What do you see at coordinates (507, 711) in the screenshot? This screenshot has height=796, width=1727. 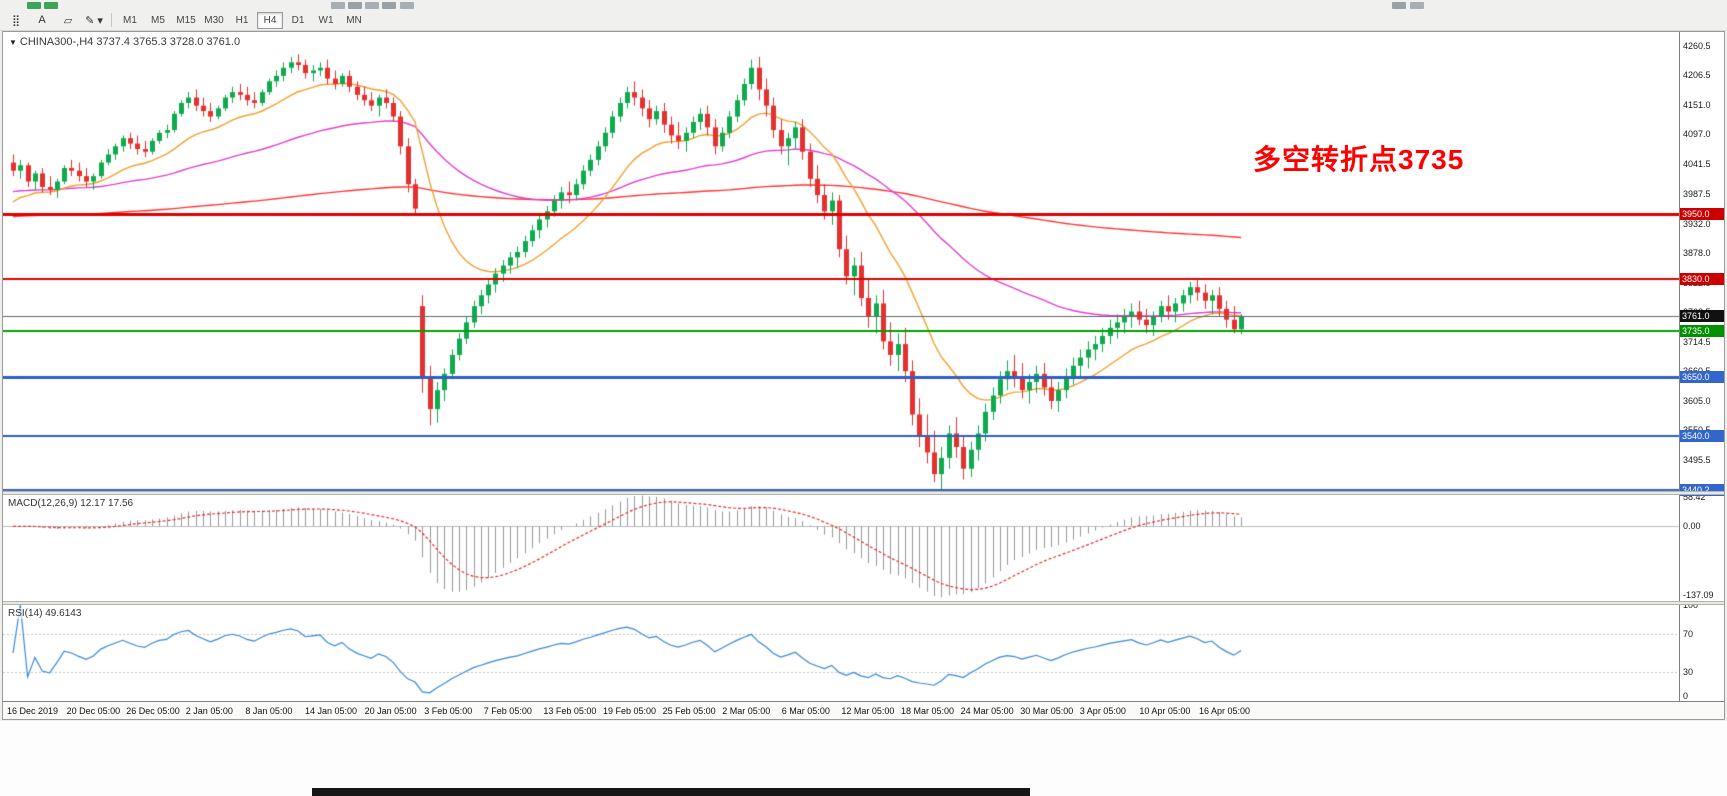 I see `time-axis-label: 7 Feb 05:00` at bounding box center [507, 711].